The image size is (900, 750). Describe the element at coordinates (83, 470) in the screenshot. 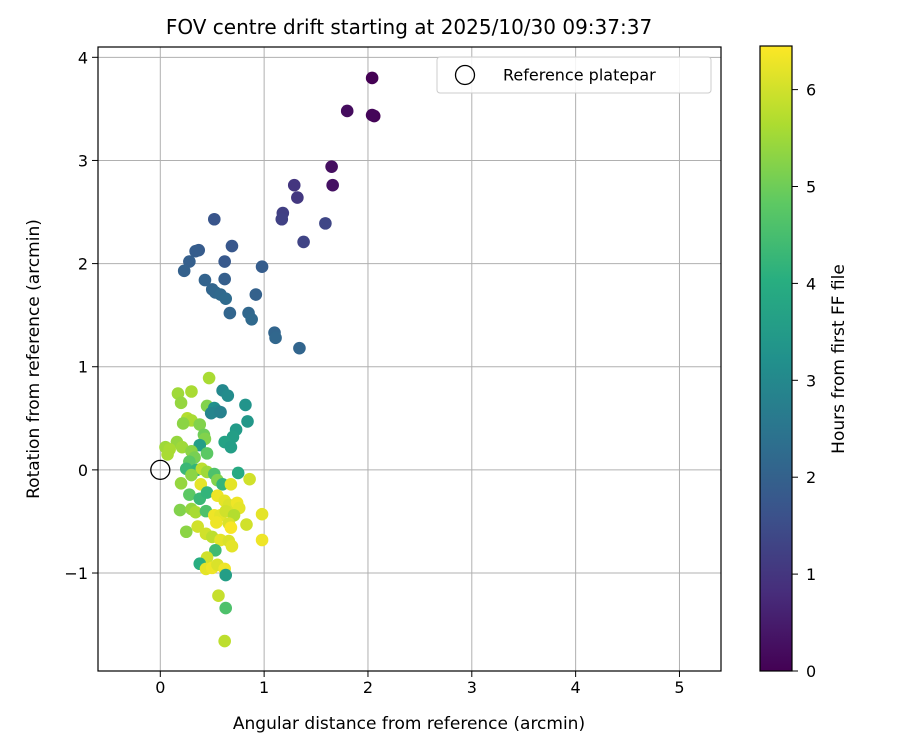

I see `y-tick-label: 0` at that location.